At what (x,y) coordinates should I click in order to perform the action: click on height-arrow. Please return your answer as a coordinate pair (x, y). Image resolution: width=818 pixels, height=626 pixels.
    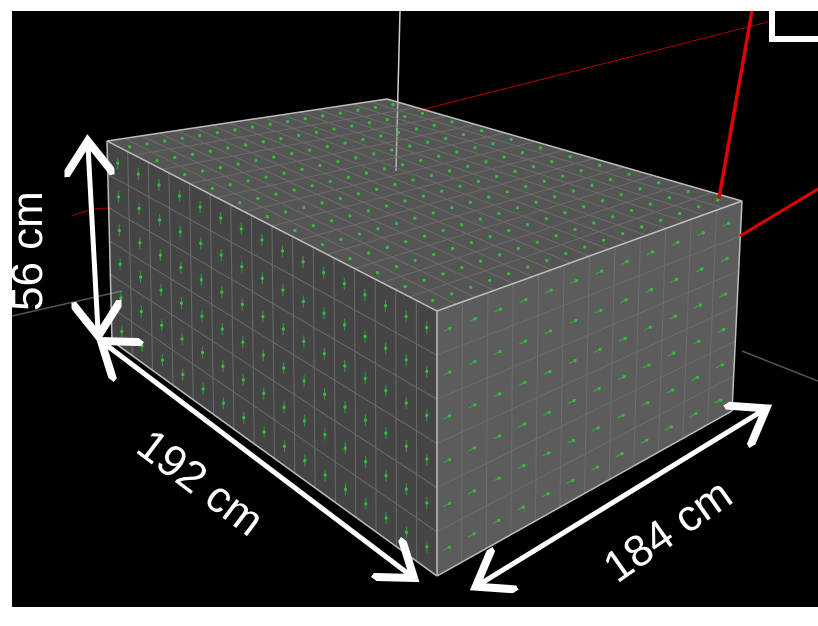
    Looking at the image, I should click on (93, 238).